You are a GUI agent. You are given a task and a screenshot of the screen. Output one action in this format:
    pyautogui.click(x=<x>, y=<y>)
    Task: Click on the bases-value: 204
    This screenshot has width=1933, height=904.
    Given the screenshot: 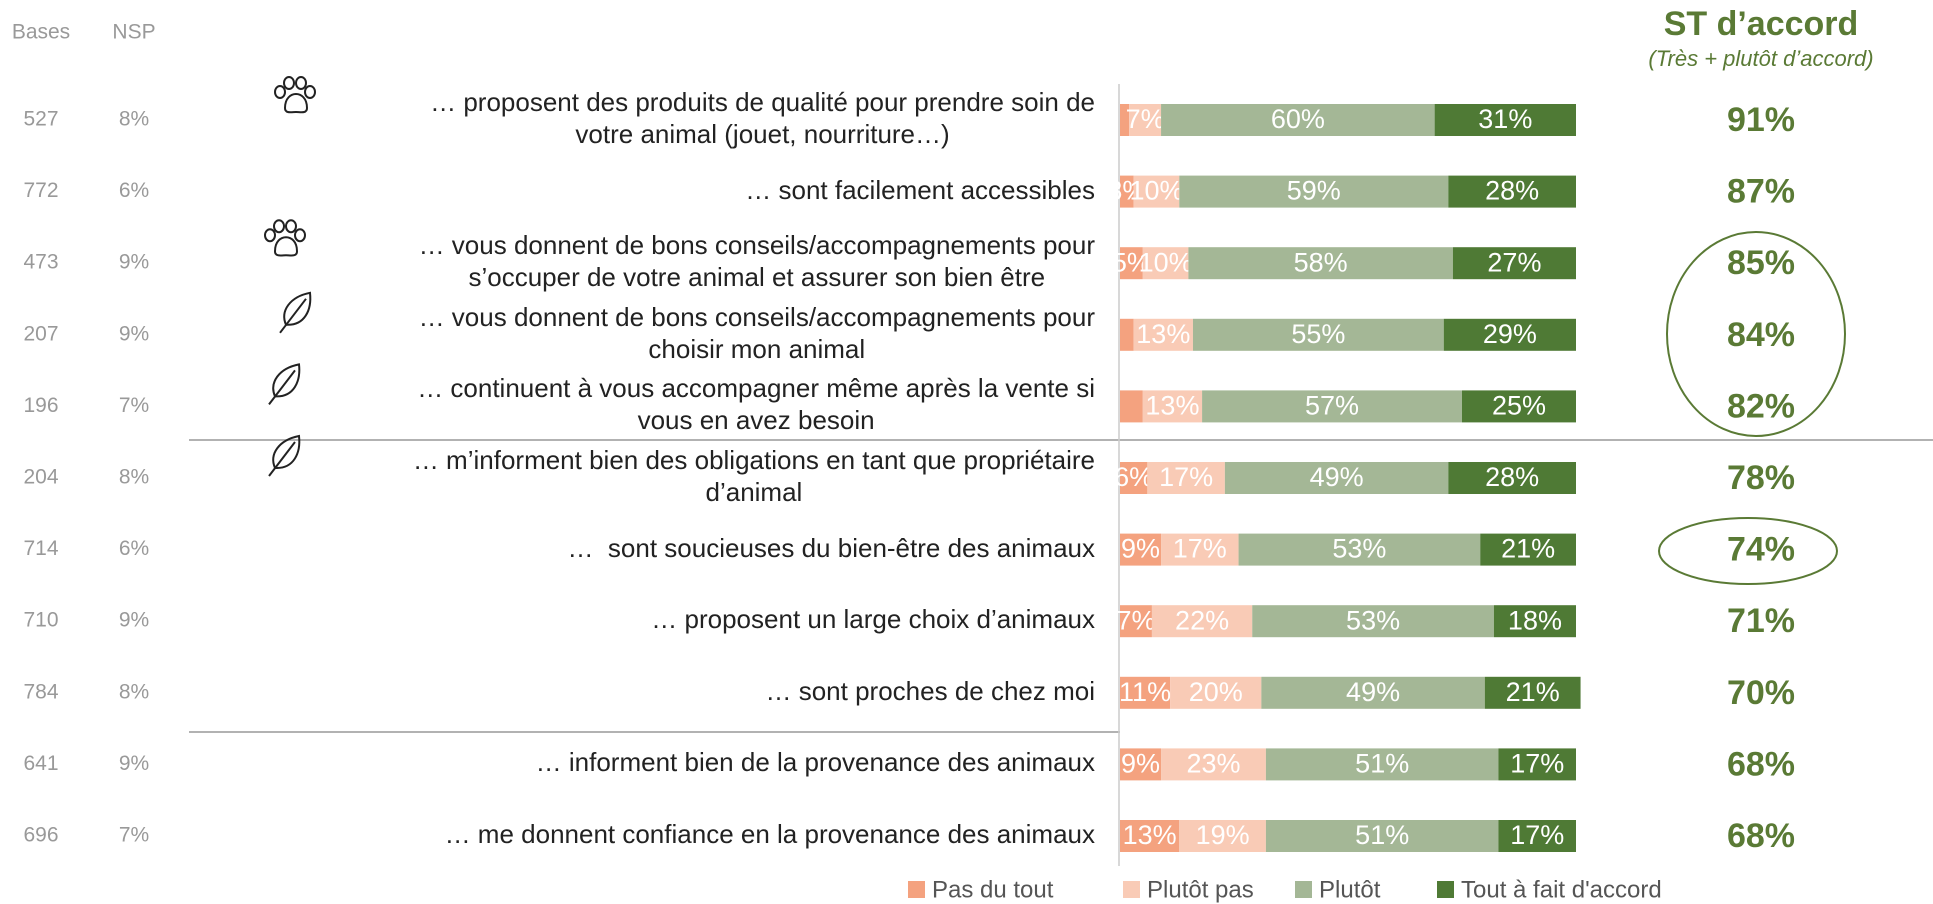 What is the action you would take?
    pyautogui.click(x=40, y=477)
    